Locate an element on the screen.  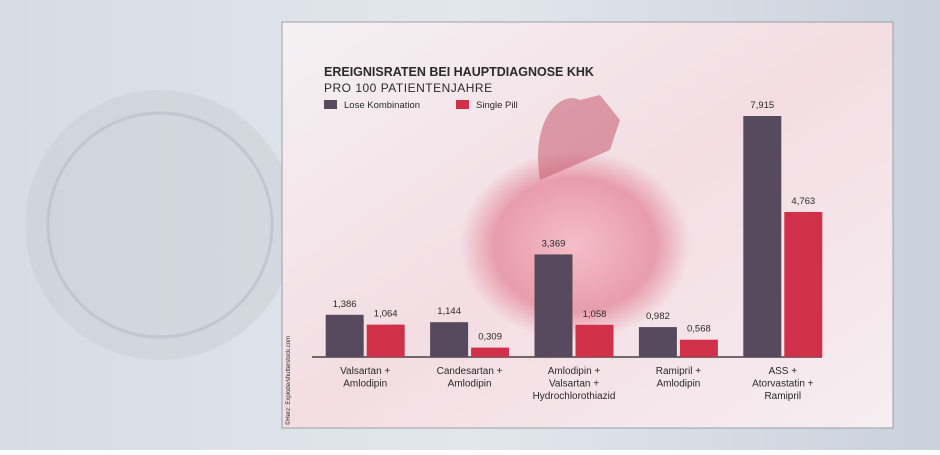
value-label: 1,058 is located at coordinates (595, 314).